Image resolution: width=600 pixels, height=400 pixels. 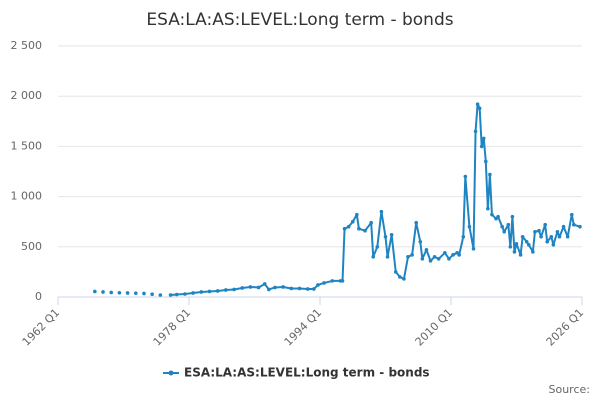 I want to click on x-tick-label: 1962 Q1, so click(x=41, y=327).